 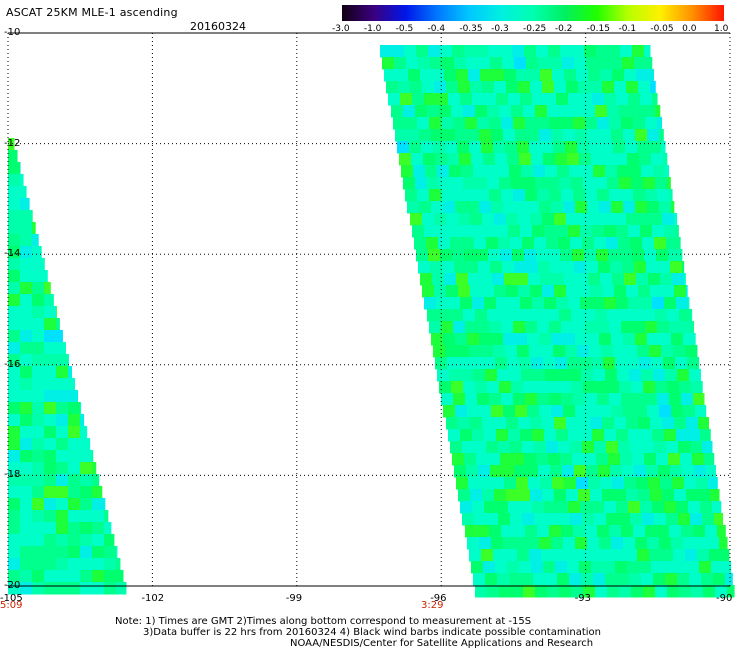 What do you see at coordinates (12, 364) in the screenshot?
I see `latitude-tick-label: -16` at bounding box center [12, 364].